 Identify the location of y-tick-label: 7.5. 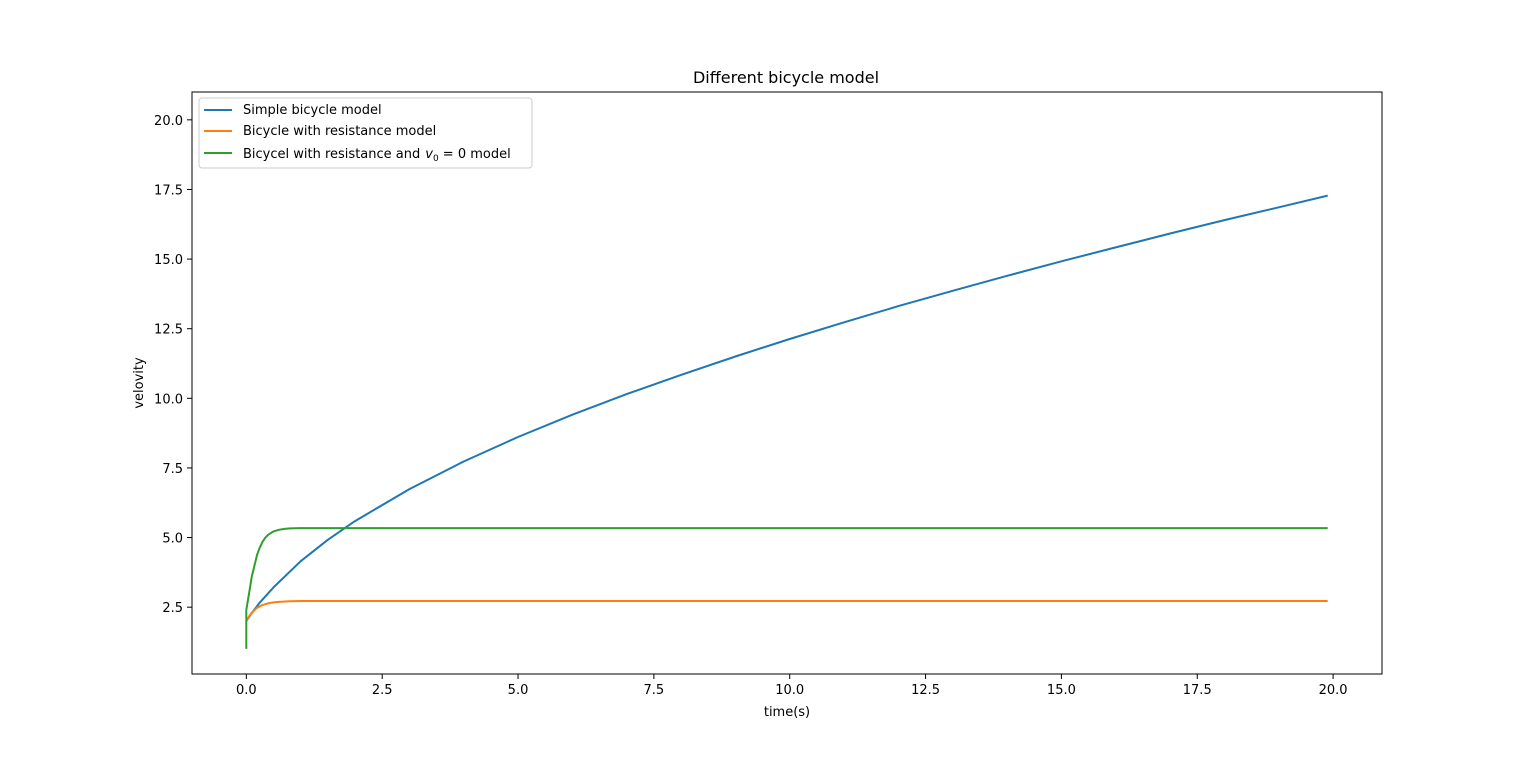
(172, 469).